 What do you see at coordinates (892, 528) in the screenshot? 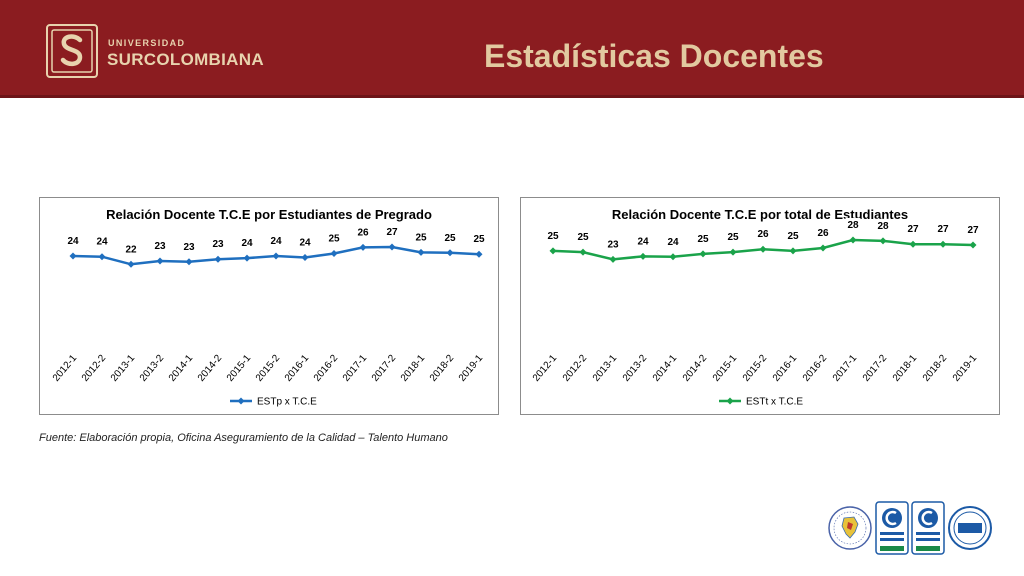
I see `icontec-ntcgp-icon` at bounding box center [892, 528].